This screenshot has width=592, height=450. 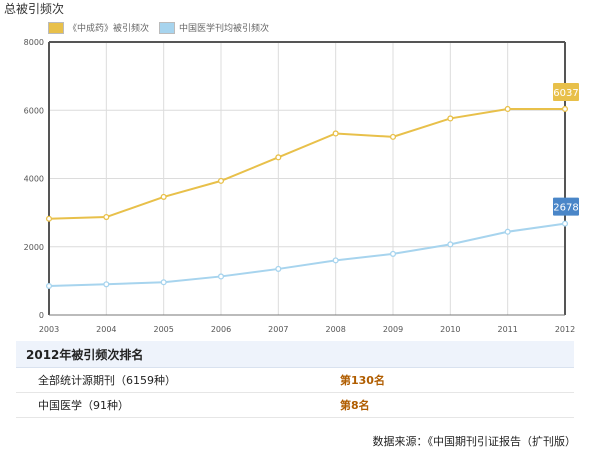 What do you see at coordinates (335, 329) in the screenshot?
I see `x-tick-label: 2008` at bounding box center [335, 329].